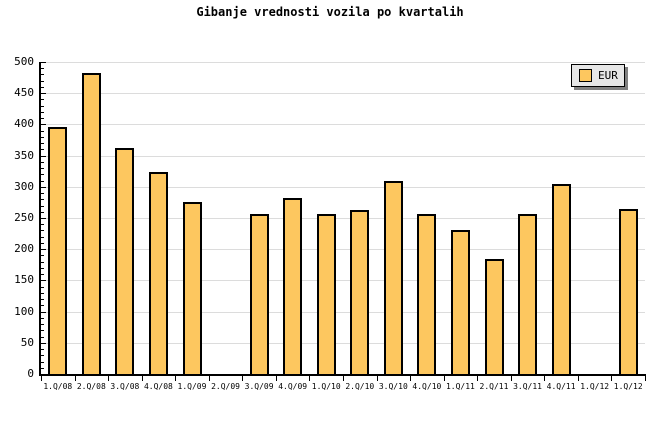 This screenshot has width=660, height=440. Describe the element at coordinates (24, 124) in the screenshot. I see `y-tick-label: 400` at that location.